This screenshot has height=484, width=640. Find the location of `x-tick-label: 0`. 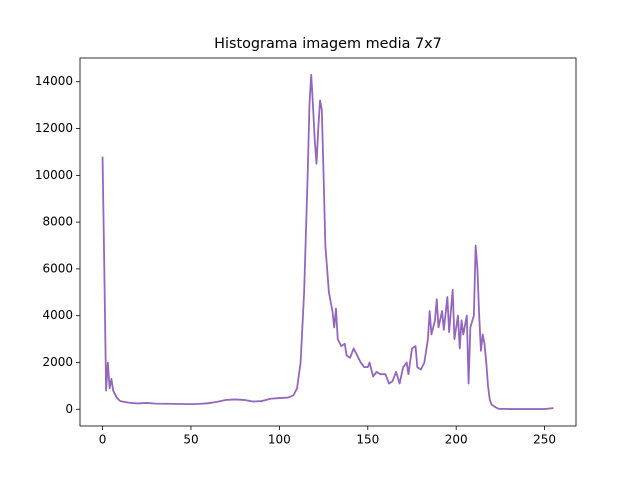

x-tick-label: 0 is located at coordinates (103, 440).